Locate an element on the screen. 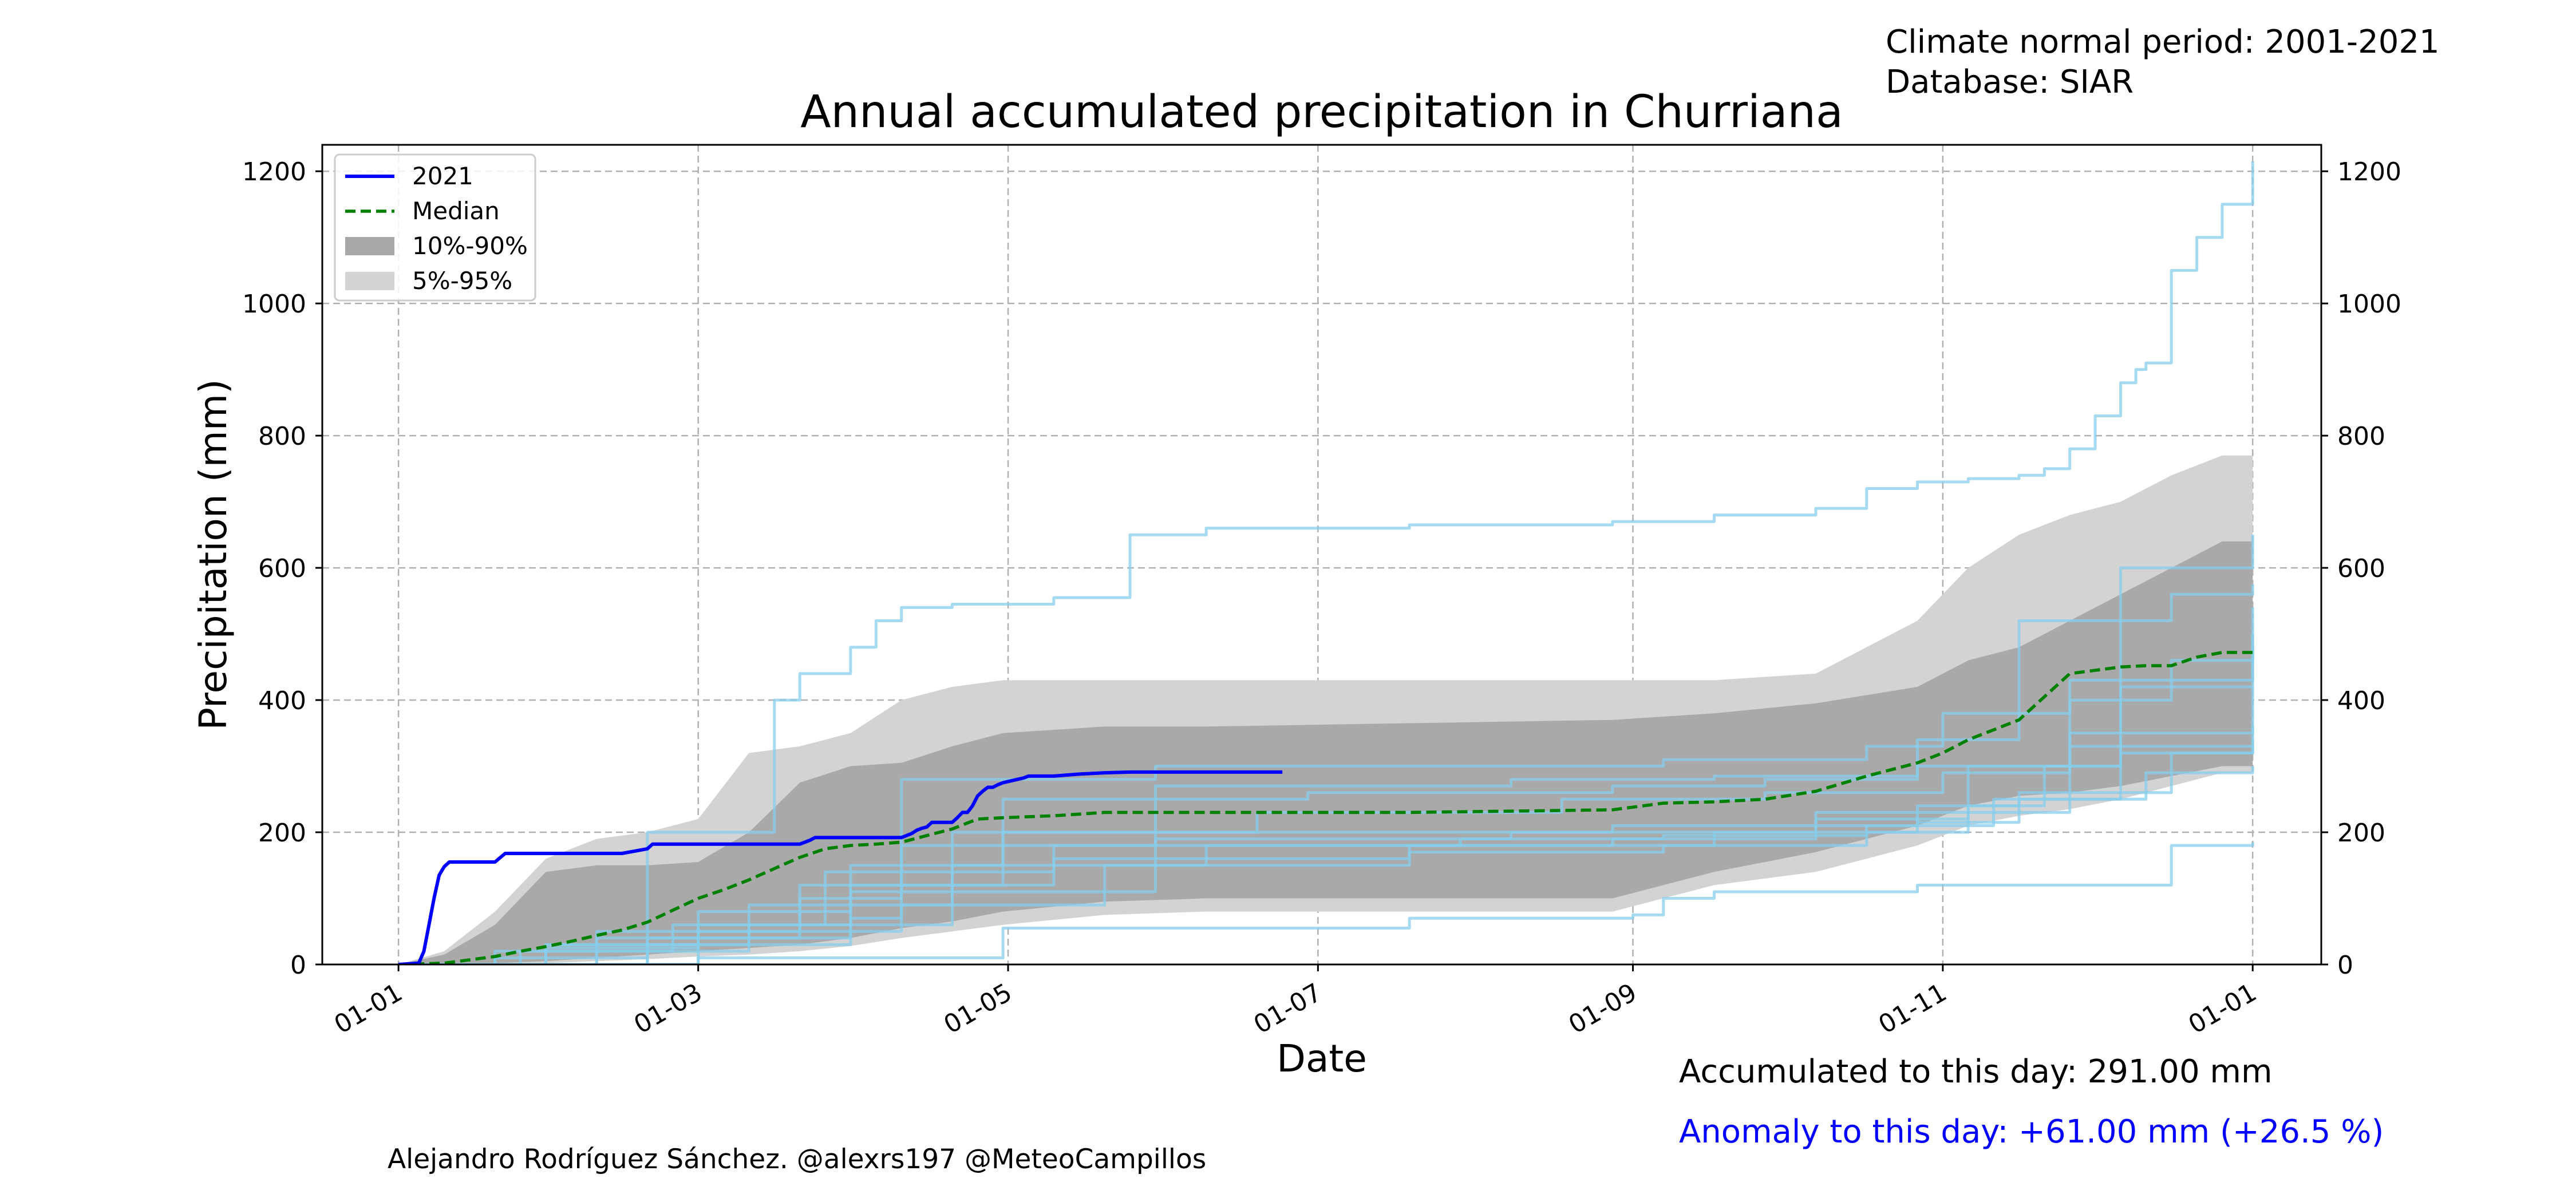  y-tick-label-left: 1000 is located at coordinates (274, 305).